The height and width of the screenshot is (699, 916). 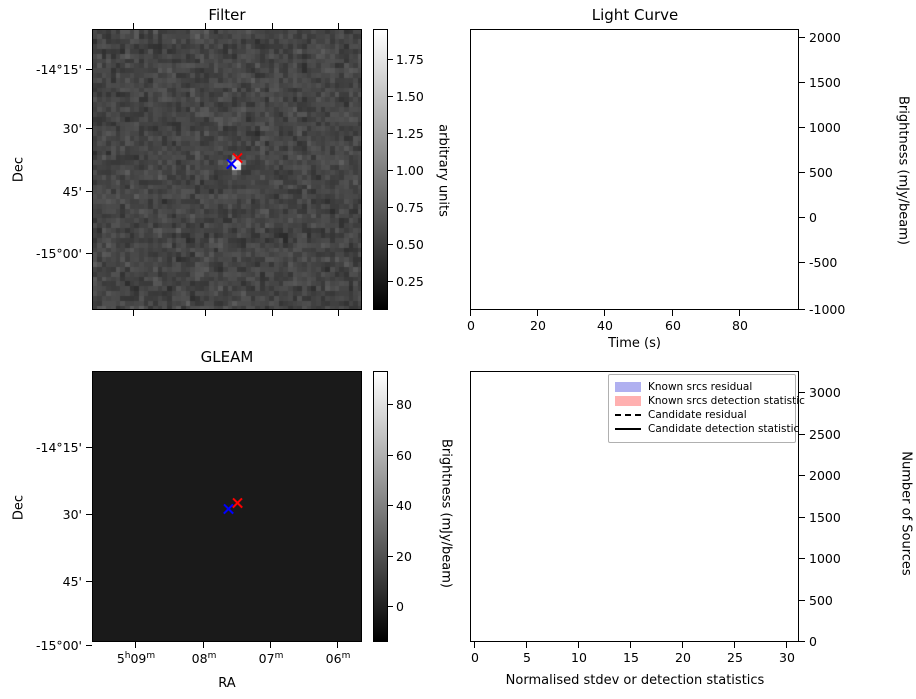 What do you see at coordinates (346, 656) in the screenshot?
I see `gleam-xticklabel-3-min-unit: m` at bounding box center [346, 656].